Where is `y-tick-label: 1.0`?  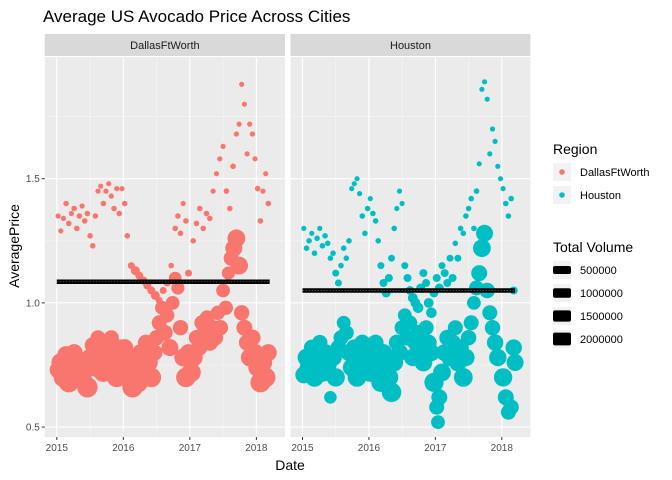 y-tick-label: 1.0 is located at coordinates (33, 303).